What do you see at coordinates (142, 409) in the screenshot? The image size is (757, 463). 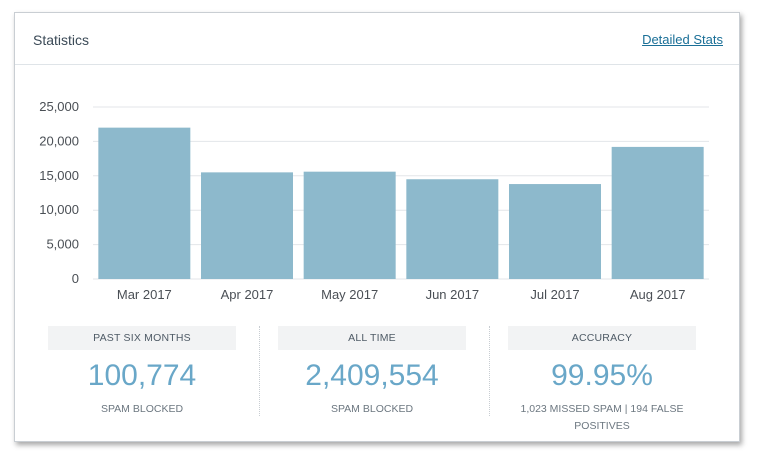 I see `stat-caption-past-six-months: SPAM BLOCKED` at bounding box center [142, 409].